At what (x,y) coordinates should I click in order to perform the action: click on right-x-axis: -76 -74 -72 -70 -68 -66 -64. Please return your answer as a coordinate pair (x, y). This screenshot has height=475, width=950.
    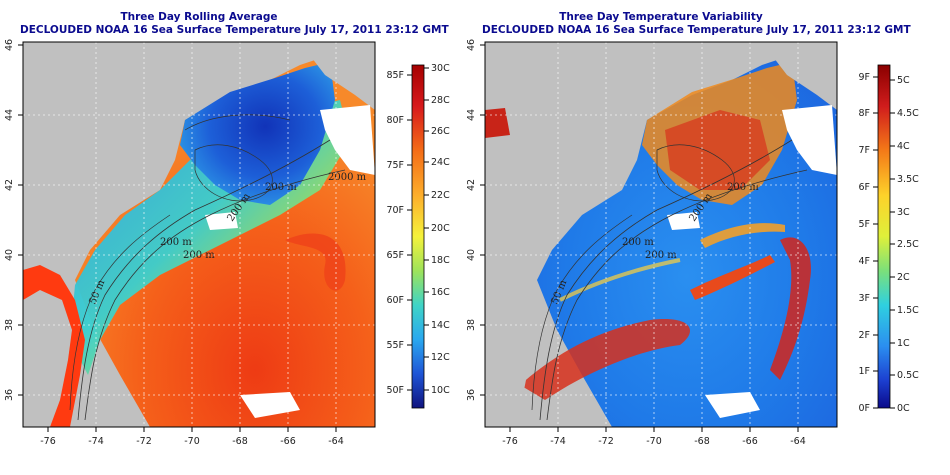
    Looking at the image, I should click on (654, 437).